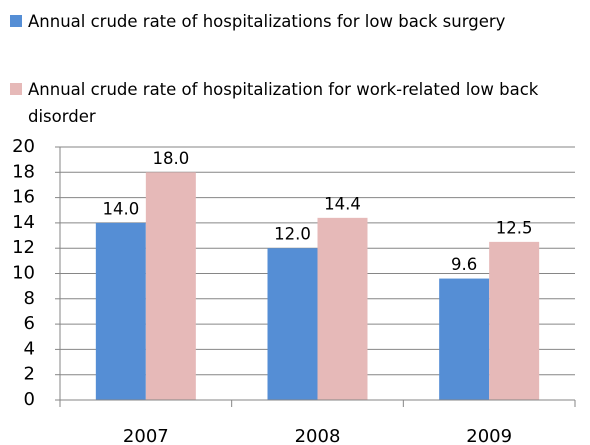 Image resolution: width=590 pixels, height=445 pixels. I want to click on y-tick-label: 12, so click(23, 247).